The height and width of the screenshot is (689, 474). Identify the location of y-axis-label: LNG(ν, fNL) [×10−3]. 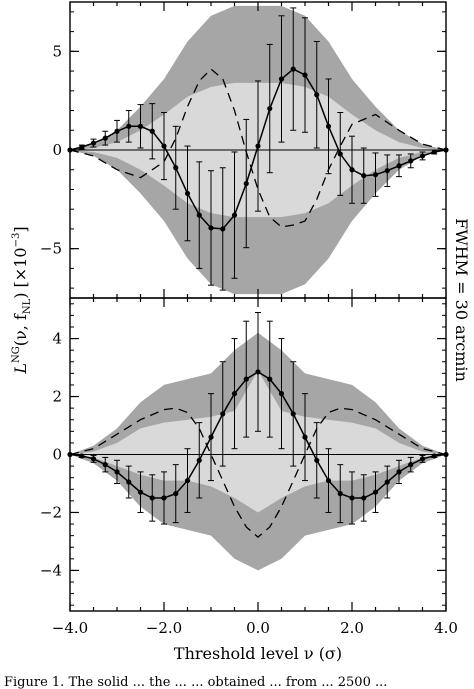
(22, 300).